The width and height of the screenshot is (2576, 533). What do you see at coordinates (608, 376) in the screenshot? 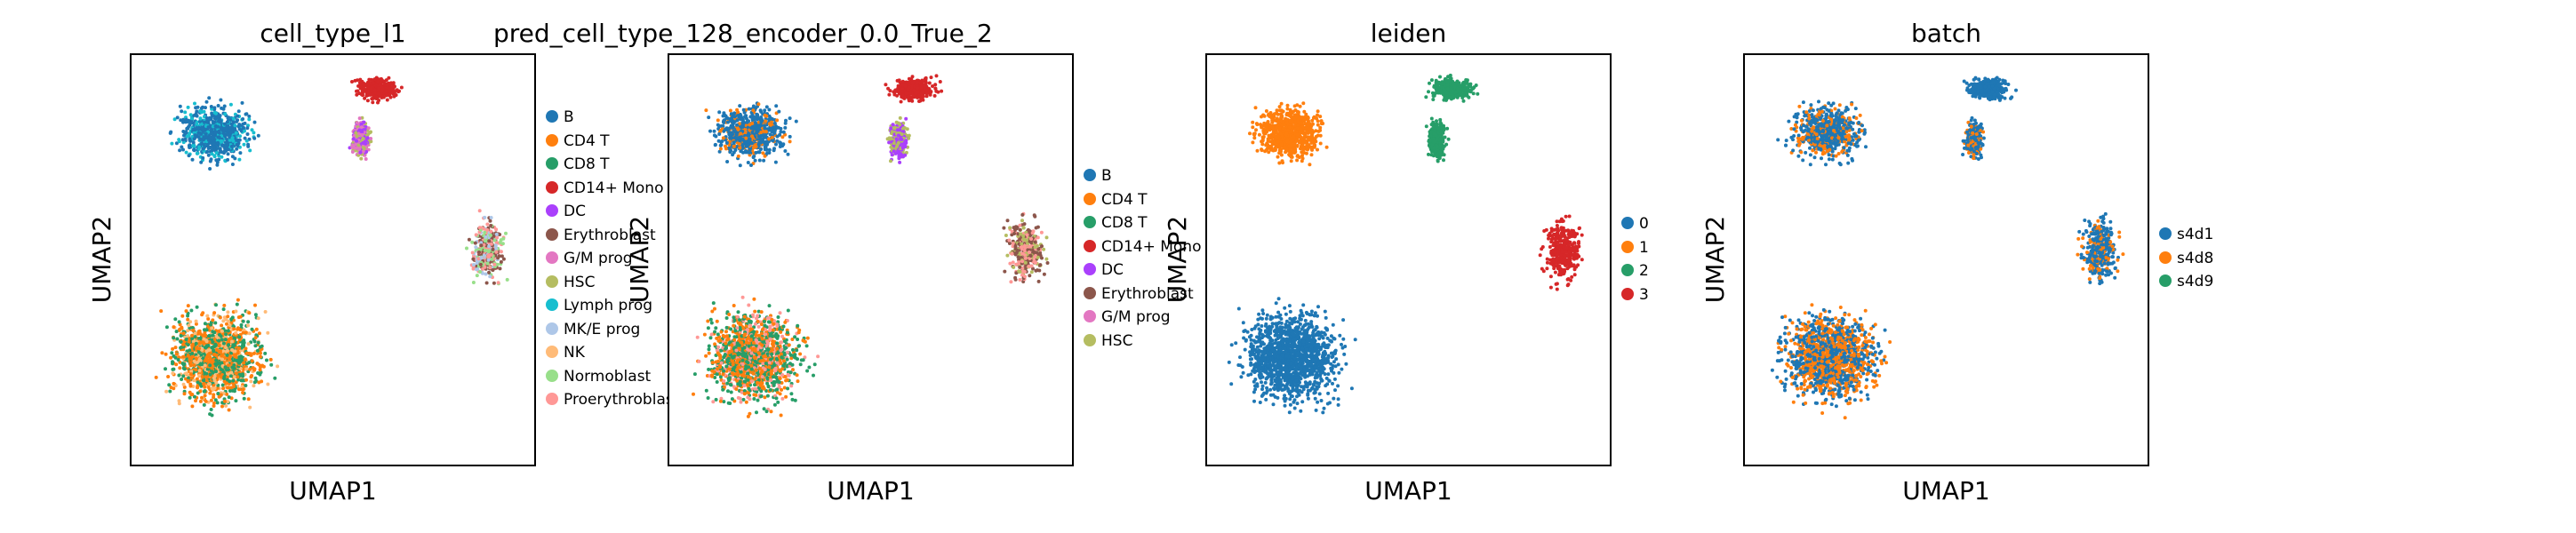
I see `legend-label: Normoblast` at bounding box center [608, 376].